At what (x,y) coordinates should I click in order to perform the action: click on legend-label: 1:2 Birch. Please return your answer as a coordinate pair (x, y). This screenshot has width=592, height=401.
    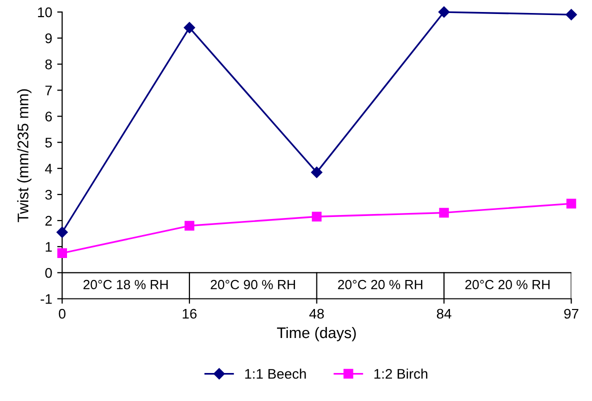
    Looking at the image, I should click on (401, 373).